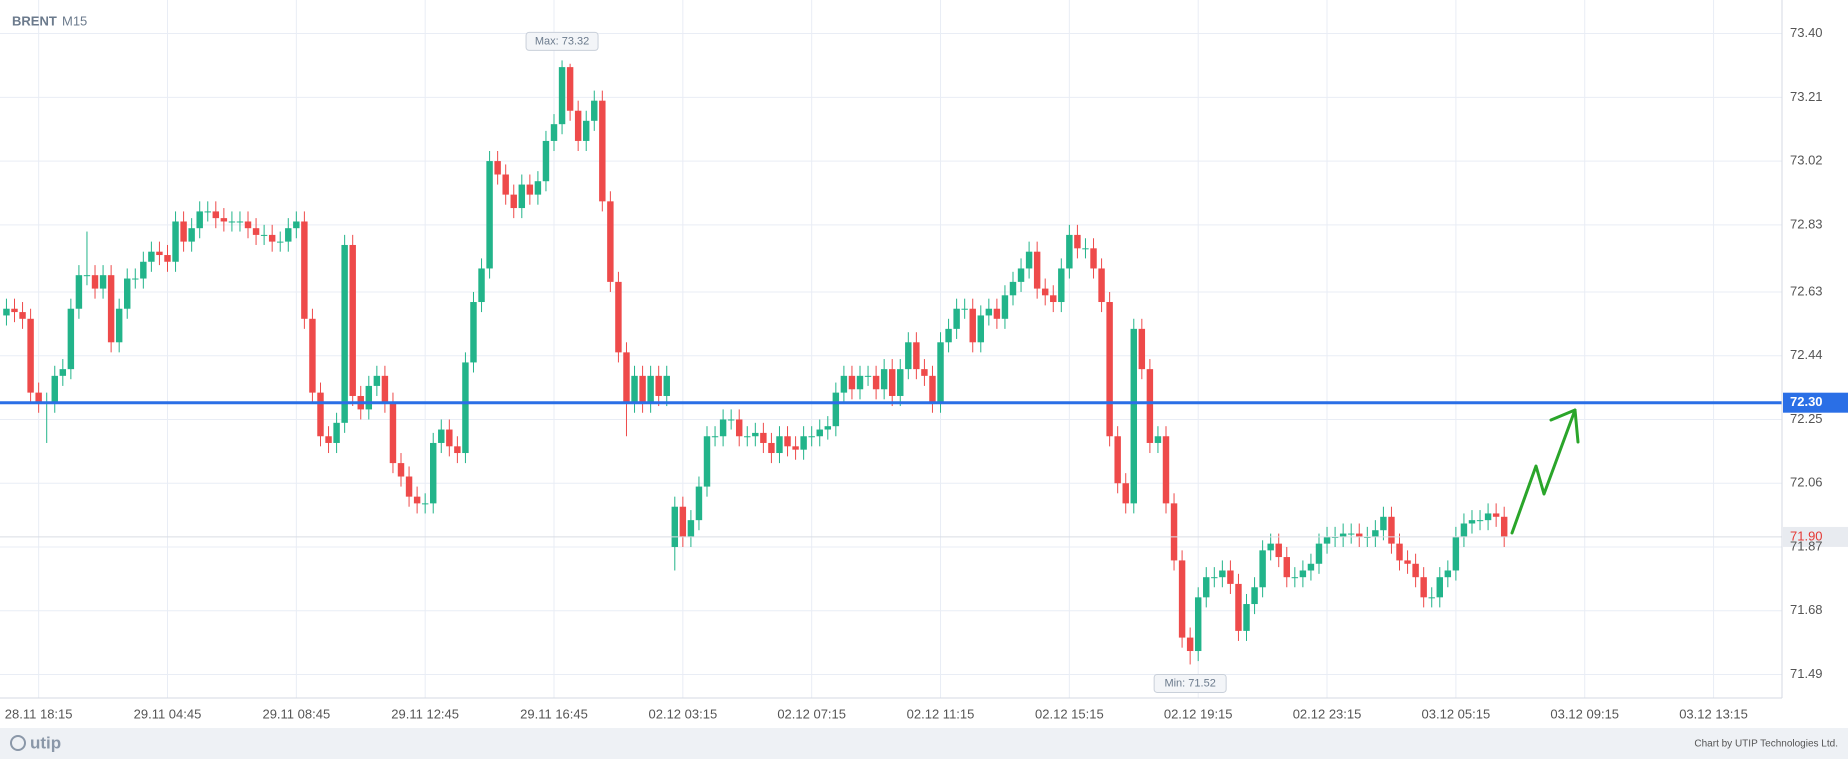 The width and height of the screenshot is (1848, 759). Describe the element at coordinates (34, 20) in the screenshot. I see `symbol: BRENT` at that location.